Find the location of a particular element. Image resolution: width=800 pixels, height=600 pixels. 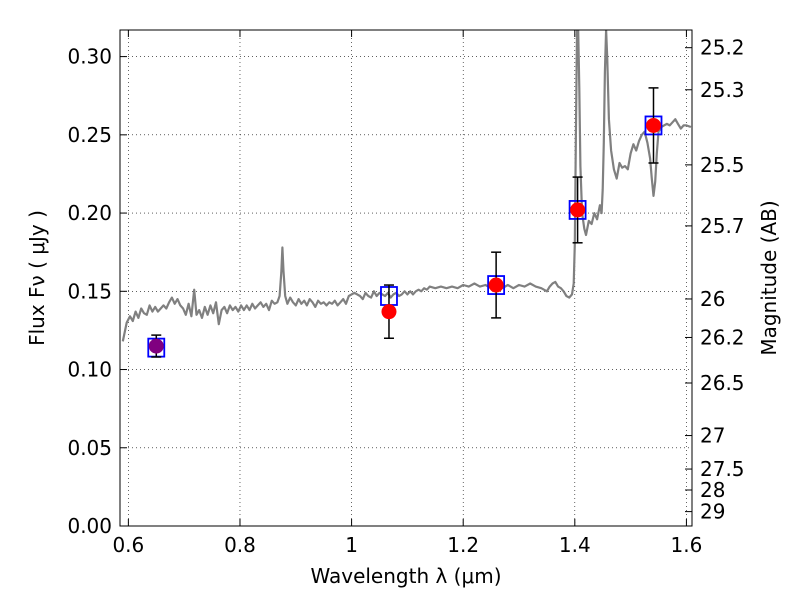

x-tick-label: 1.6 is located at coordinates (687, 545).